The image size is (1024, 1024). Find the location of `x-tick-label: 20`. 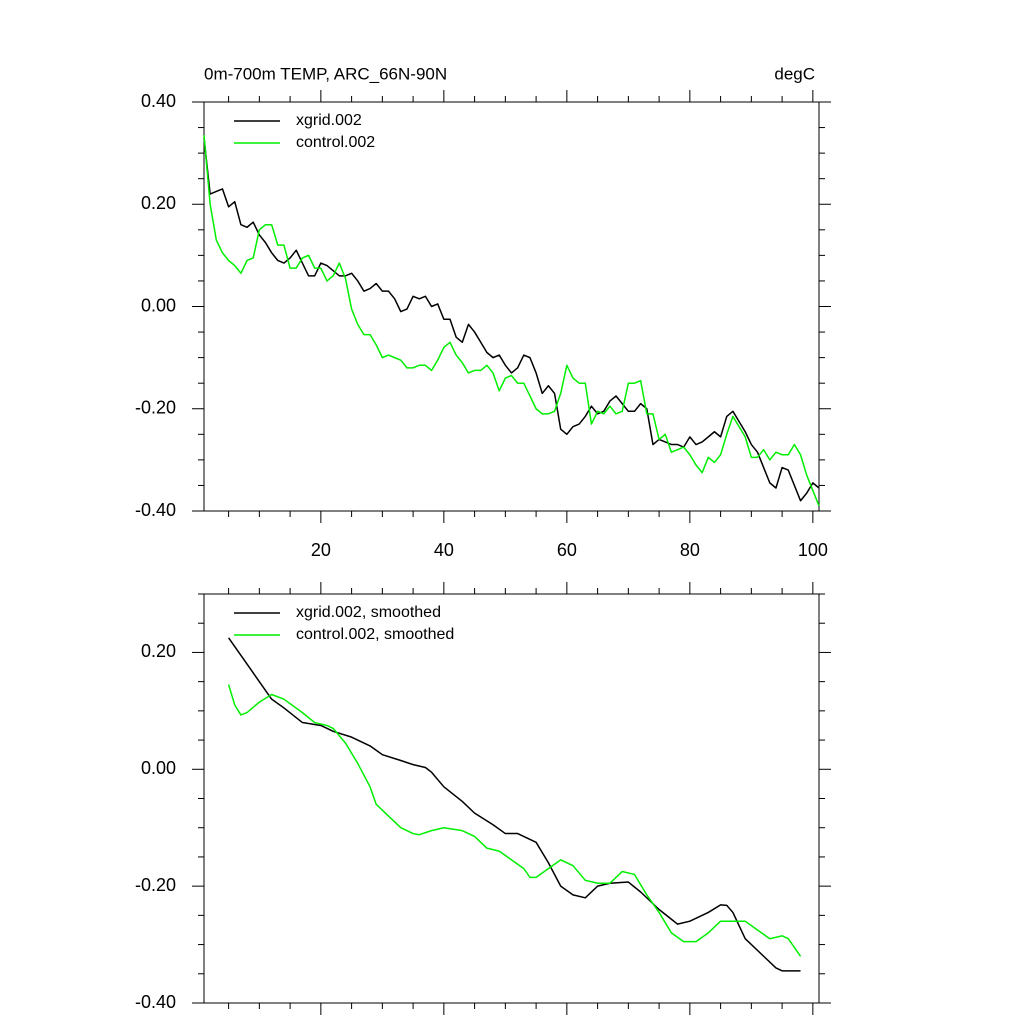

x-tick-label: 20 is located at coordinates (321, 550).